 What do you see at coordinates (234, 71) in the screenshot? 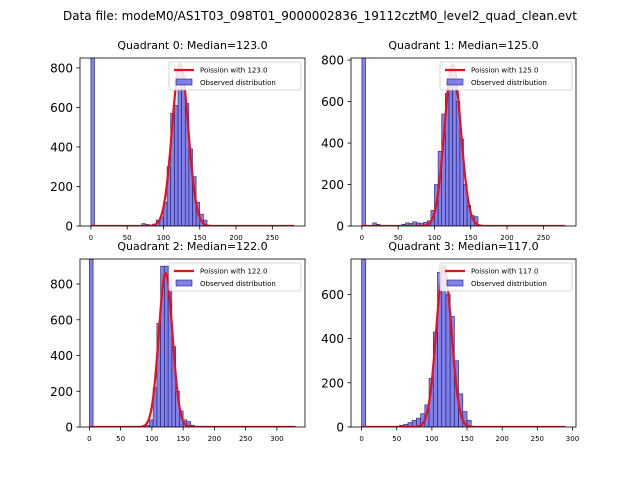
I see `legend-fit-label: Poission with 123.0` at bounding box center [234, 71].